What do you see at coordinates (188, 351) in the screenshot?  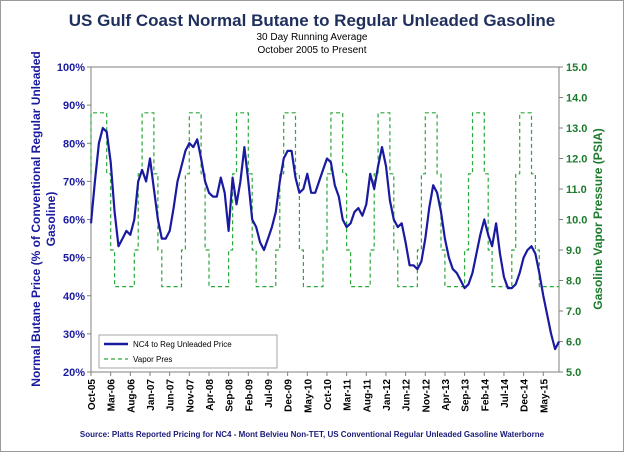 I see `legend-box` at bounding box center [188, 351].